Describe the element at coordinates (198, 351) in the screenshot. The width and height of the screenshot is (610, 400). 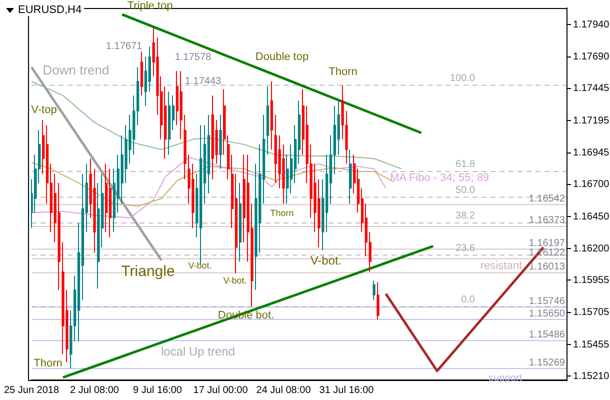
I see `annotation: local Up trend` at that location.